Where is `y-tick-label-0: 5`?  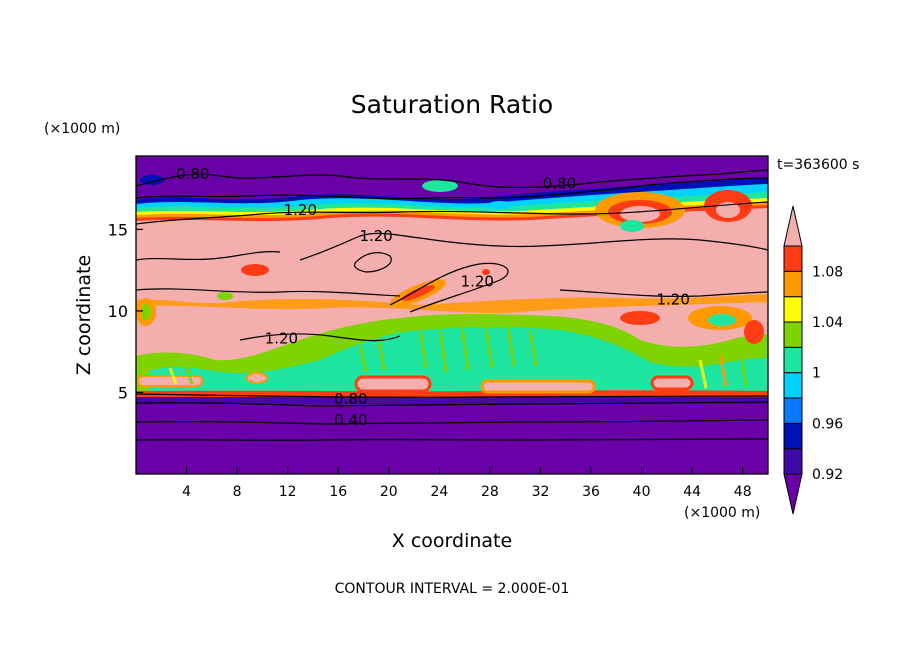 y-tick-label-0: 5 is located at coordinates (123, 392).